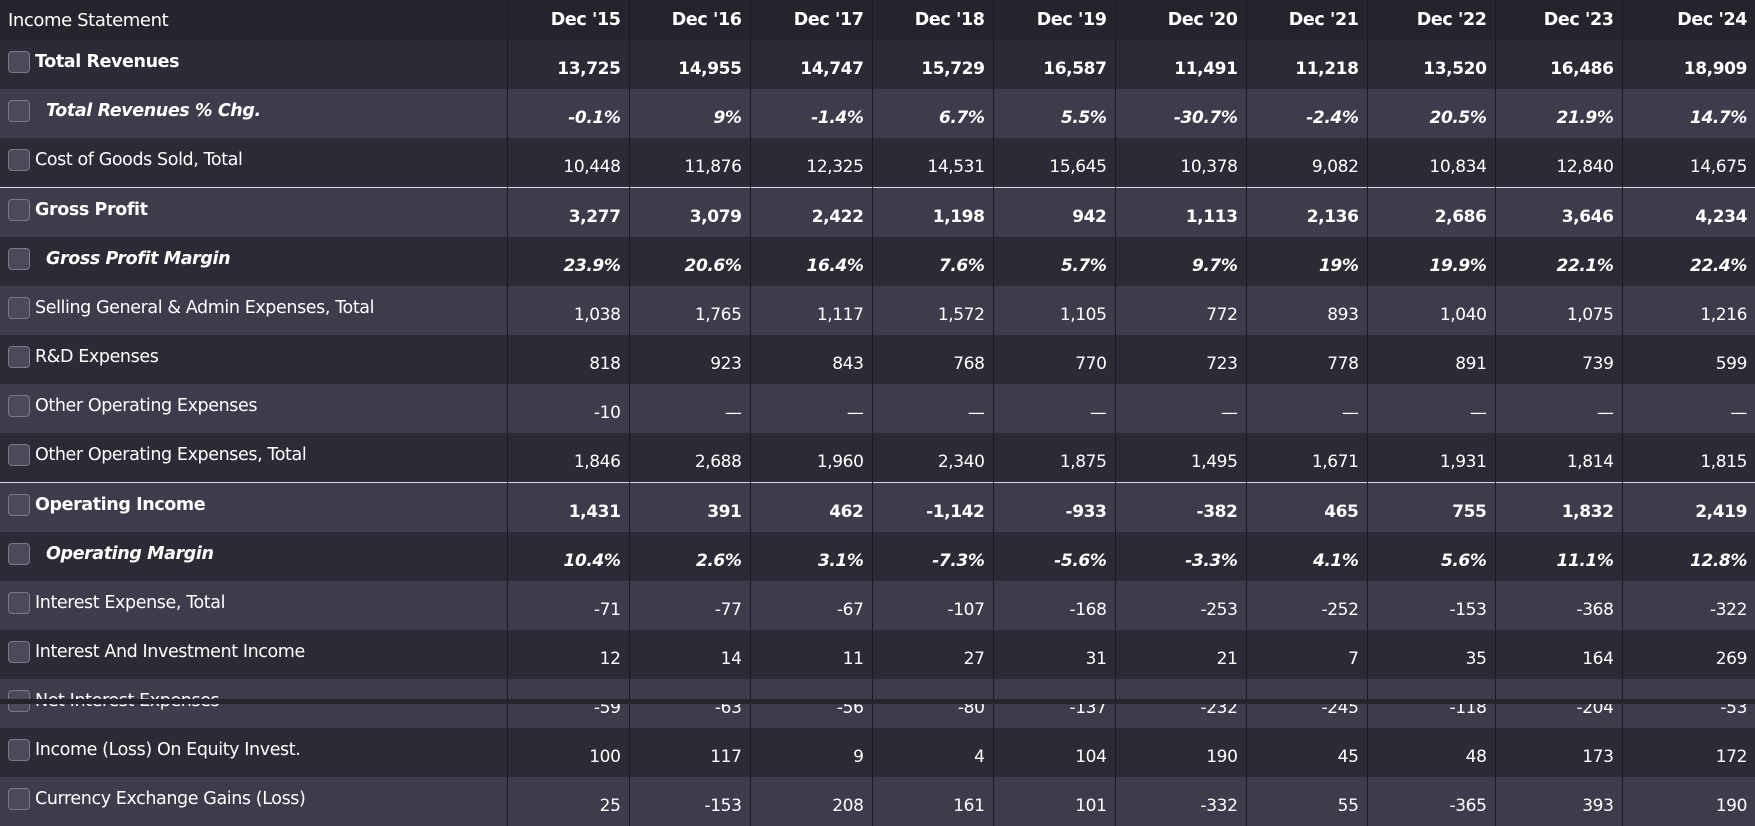  Describe the element at coordinates (120, 504) in the screenshot. I see `row-label: Operating Income` at that location.